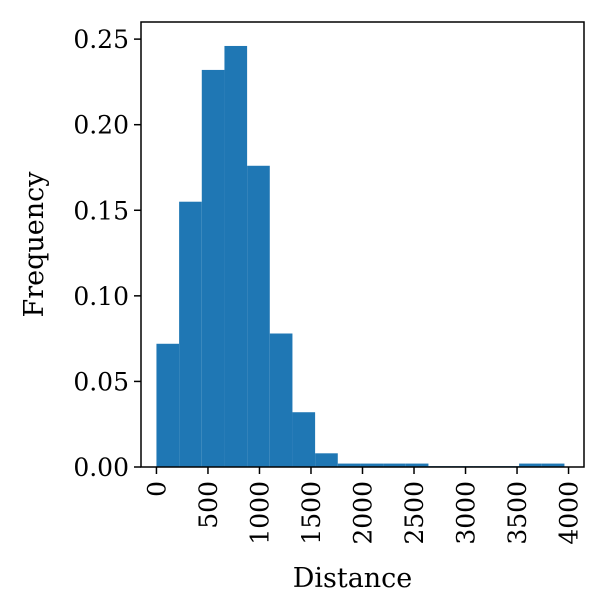 The width and height of the screenshot is (600, 610). I want to click on x-axis-label: Distance, so click(353, 578).